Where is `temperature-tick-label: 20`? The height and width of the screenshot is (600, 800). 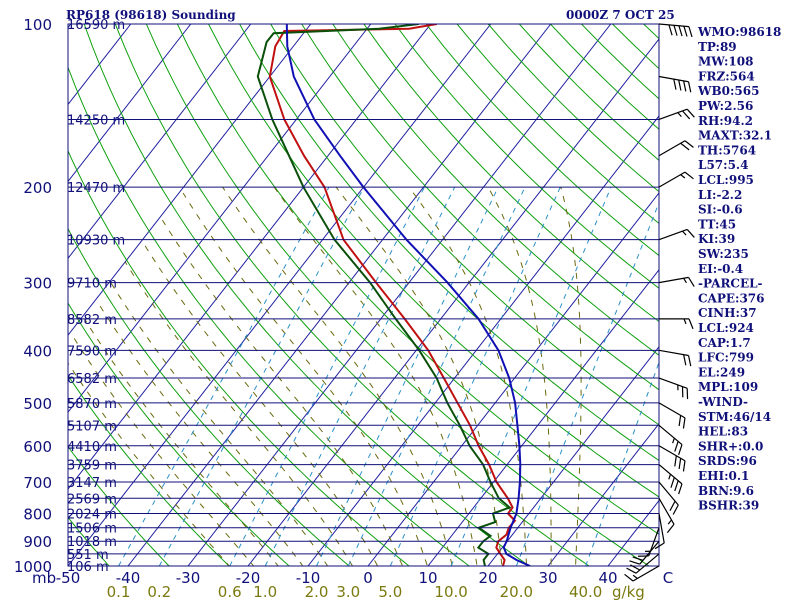 temperature-tick-label: 20 is located at coordinates (487, 578).